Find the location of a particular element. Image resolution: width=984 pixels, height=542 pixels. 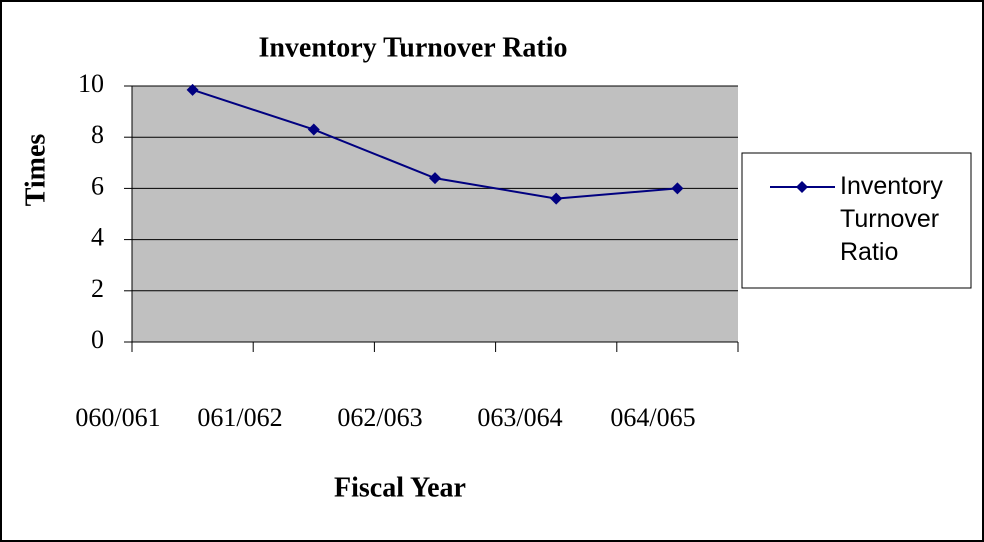

y-tick-label: 10 is located at coordinates (91, 83).